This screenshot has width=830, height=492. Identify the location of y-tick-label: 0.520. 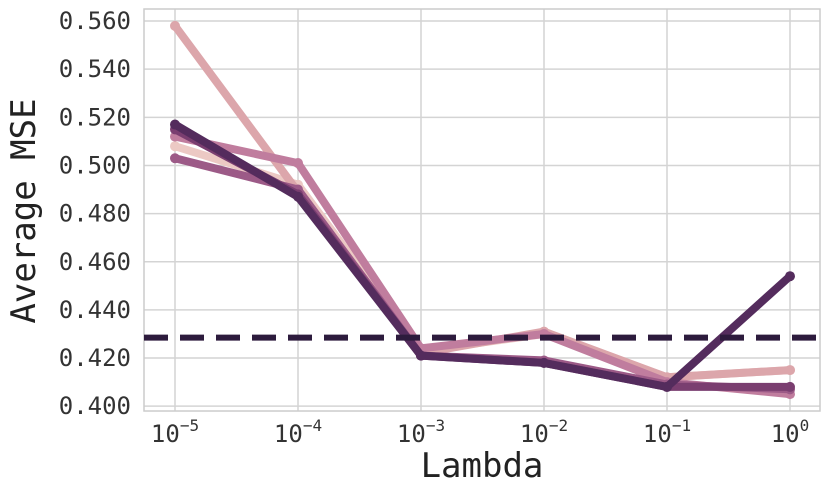
(95, 117).